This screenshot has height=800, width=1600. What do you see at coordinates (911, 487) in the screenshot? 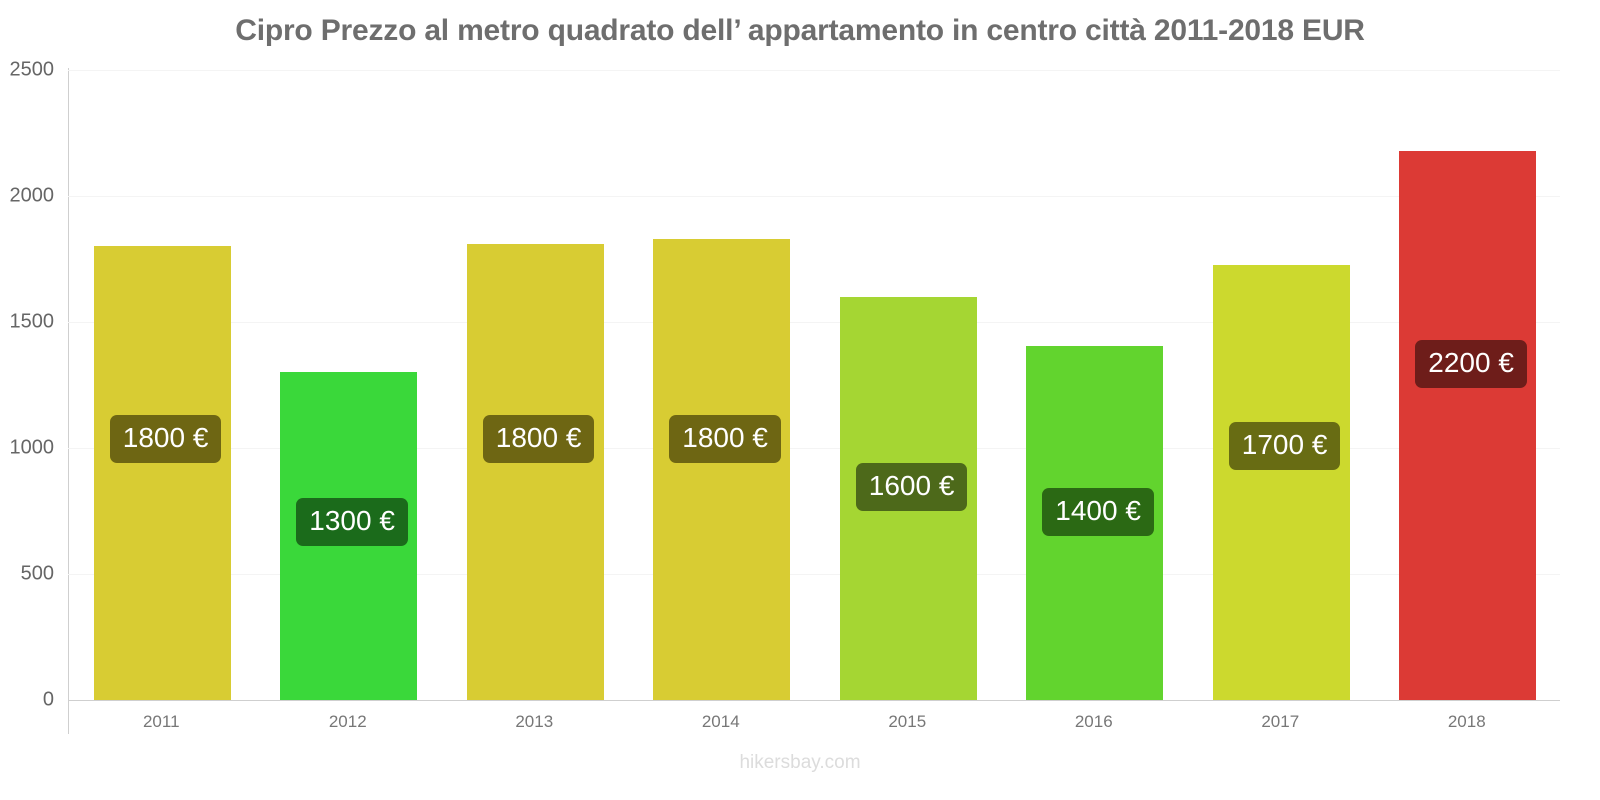
I see `bar-value-label-2015: 1600 €` at bounding box center [911, 487].